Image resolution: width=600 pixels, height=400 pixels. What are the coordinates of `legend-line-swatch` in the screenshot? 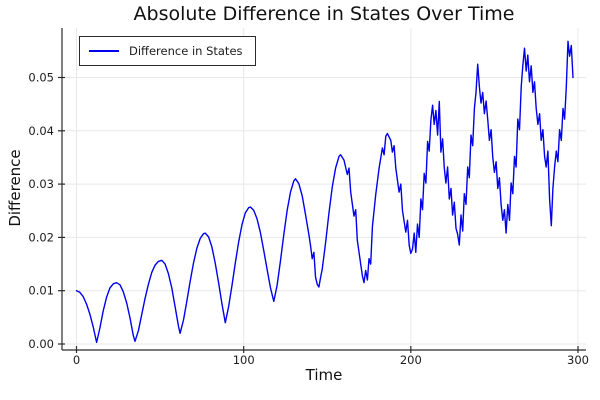 It's located at (104, 51).